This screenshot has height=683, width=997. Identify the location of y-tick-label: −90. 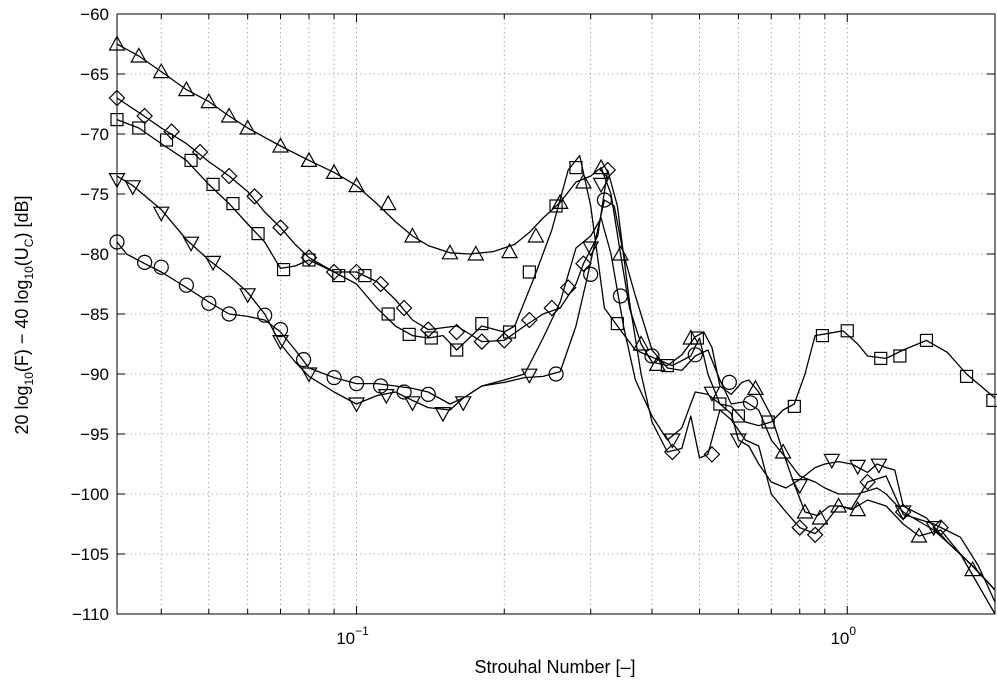
(94, 374).